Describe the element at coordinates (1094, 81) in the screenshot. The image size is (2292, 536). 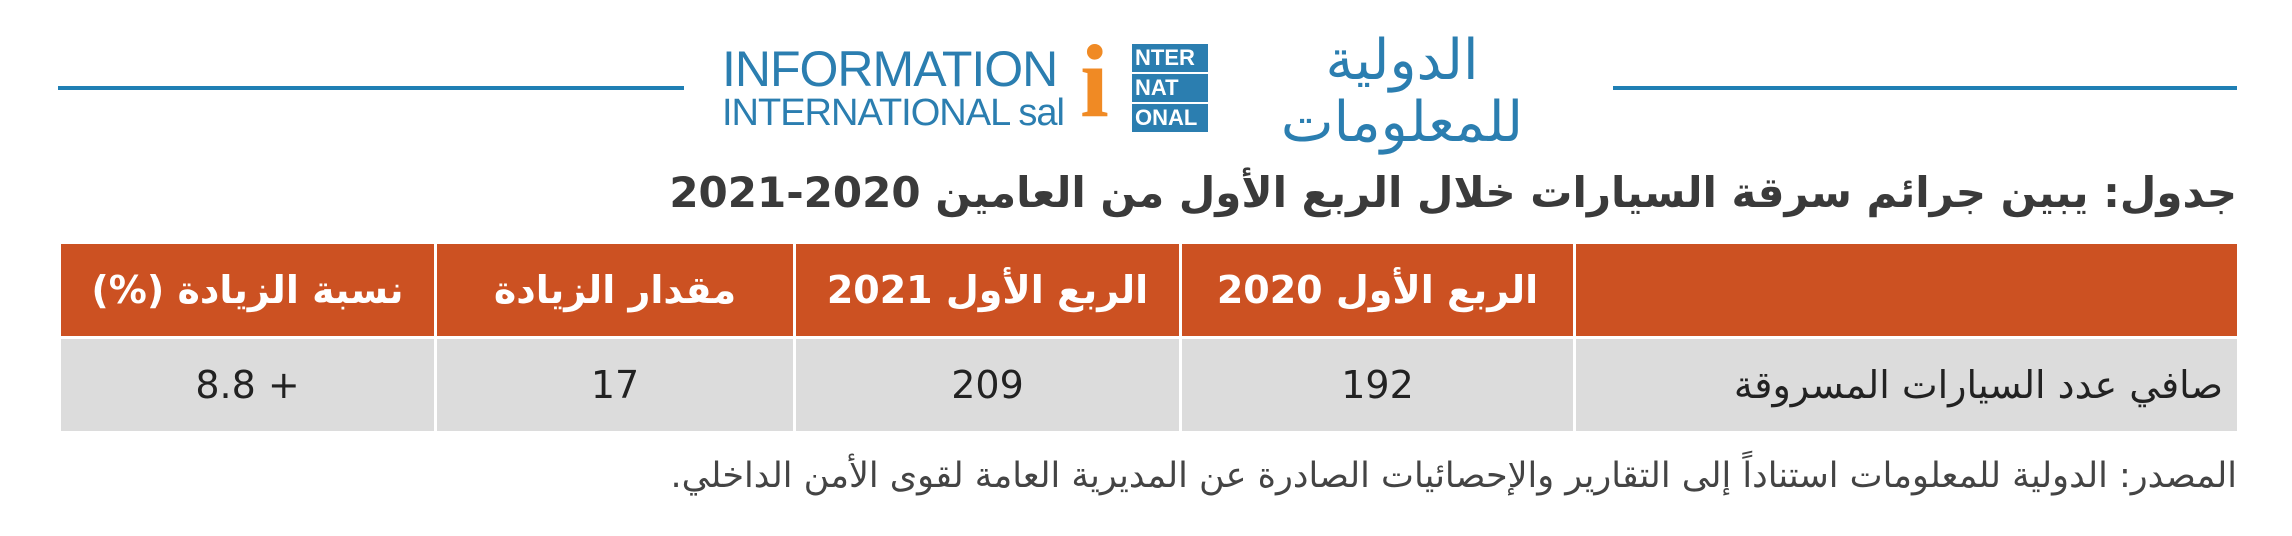
I see `logo-letter: i` at that location.